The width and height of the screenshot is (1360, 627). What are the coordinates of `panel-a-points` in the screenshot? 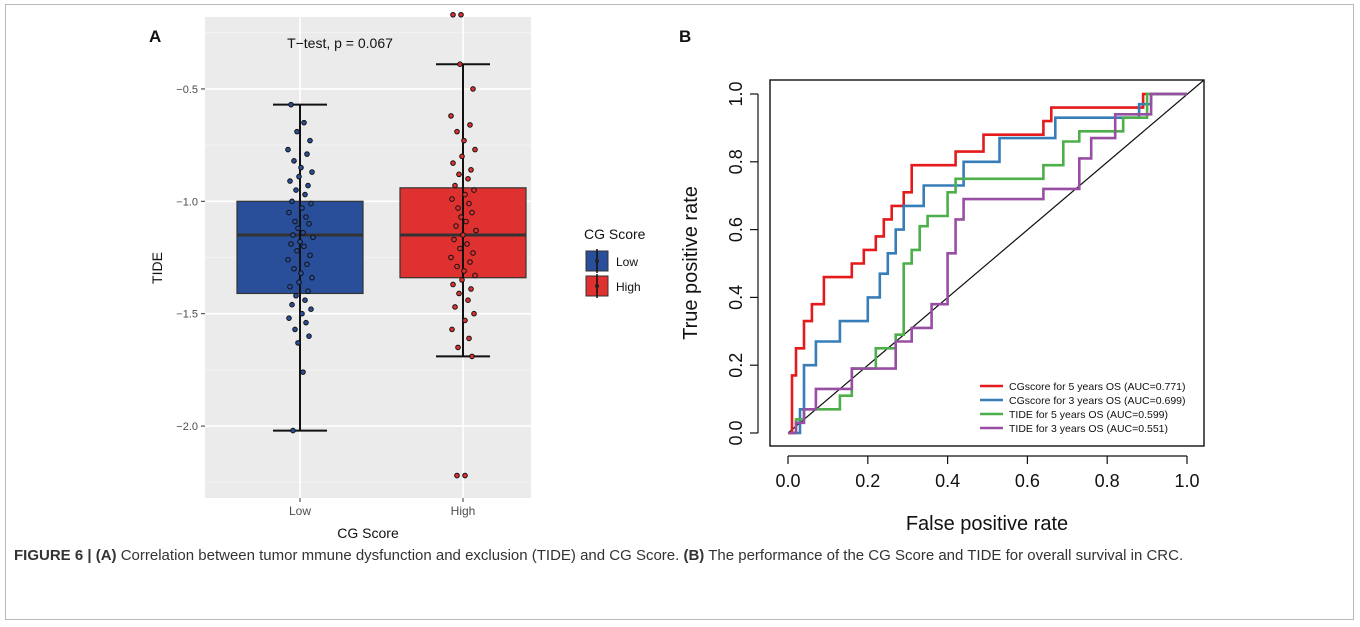 It's located at (382, 245).